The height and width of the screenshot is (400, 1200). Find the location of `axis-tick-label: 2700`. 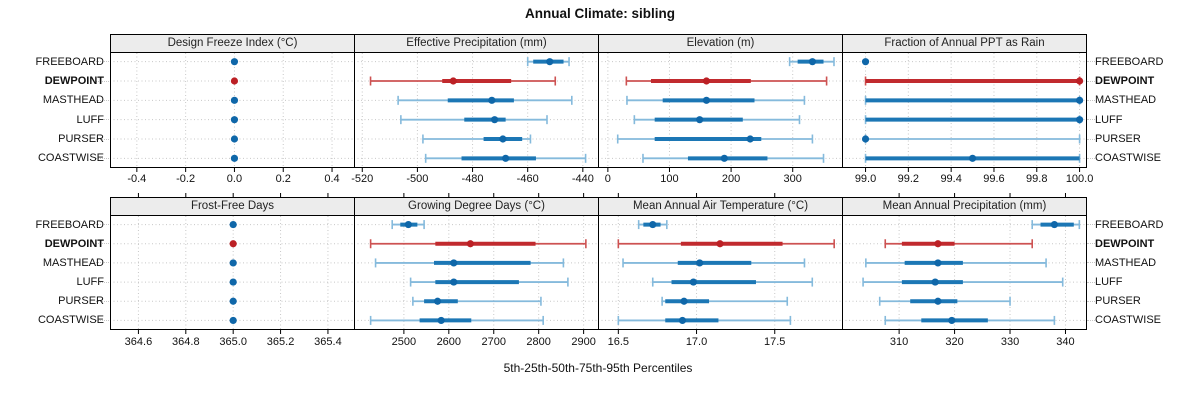

axis-tick-label: 2700 is located at coordinates (493, 342).